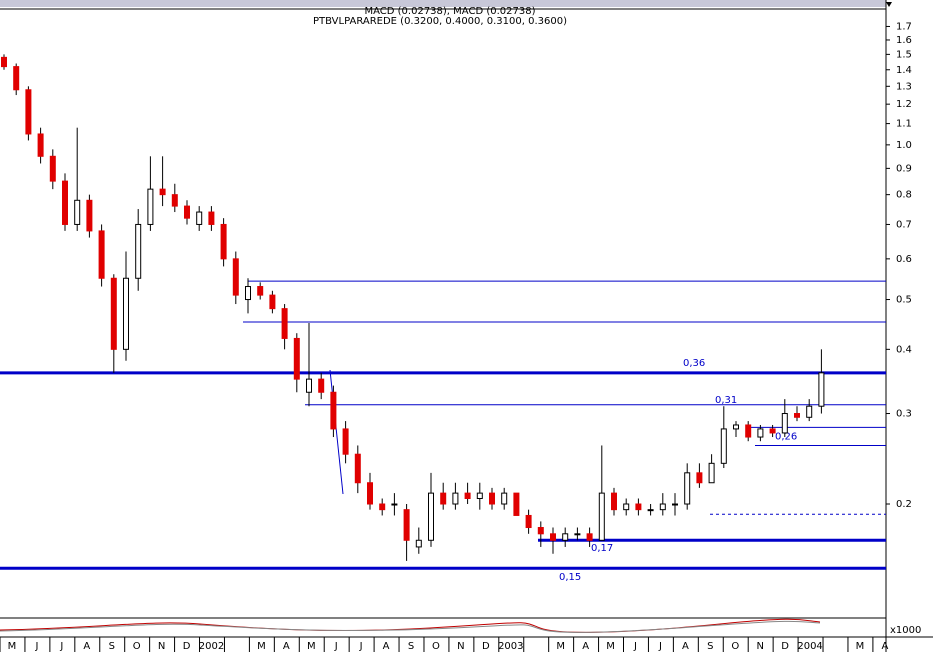  I want to click on level-label: 0,31, so click(726, 400).